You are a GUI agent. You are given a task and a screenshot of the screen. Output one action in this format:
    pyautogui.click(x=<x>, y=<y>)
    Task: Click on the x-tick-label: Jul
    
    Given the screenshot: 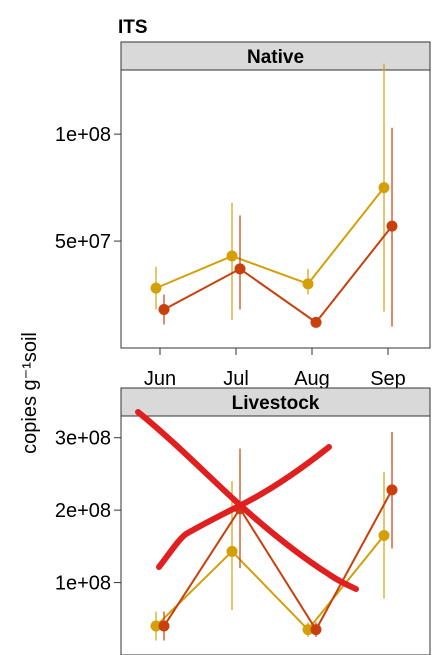 What is the action you would take?
    pyautogui.click(x=236, y=379)
    